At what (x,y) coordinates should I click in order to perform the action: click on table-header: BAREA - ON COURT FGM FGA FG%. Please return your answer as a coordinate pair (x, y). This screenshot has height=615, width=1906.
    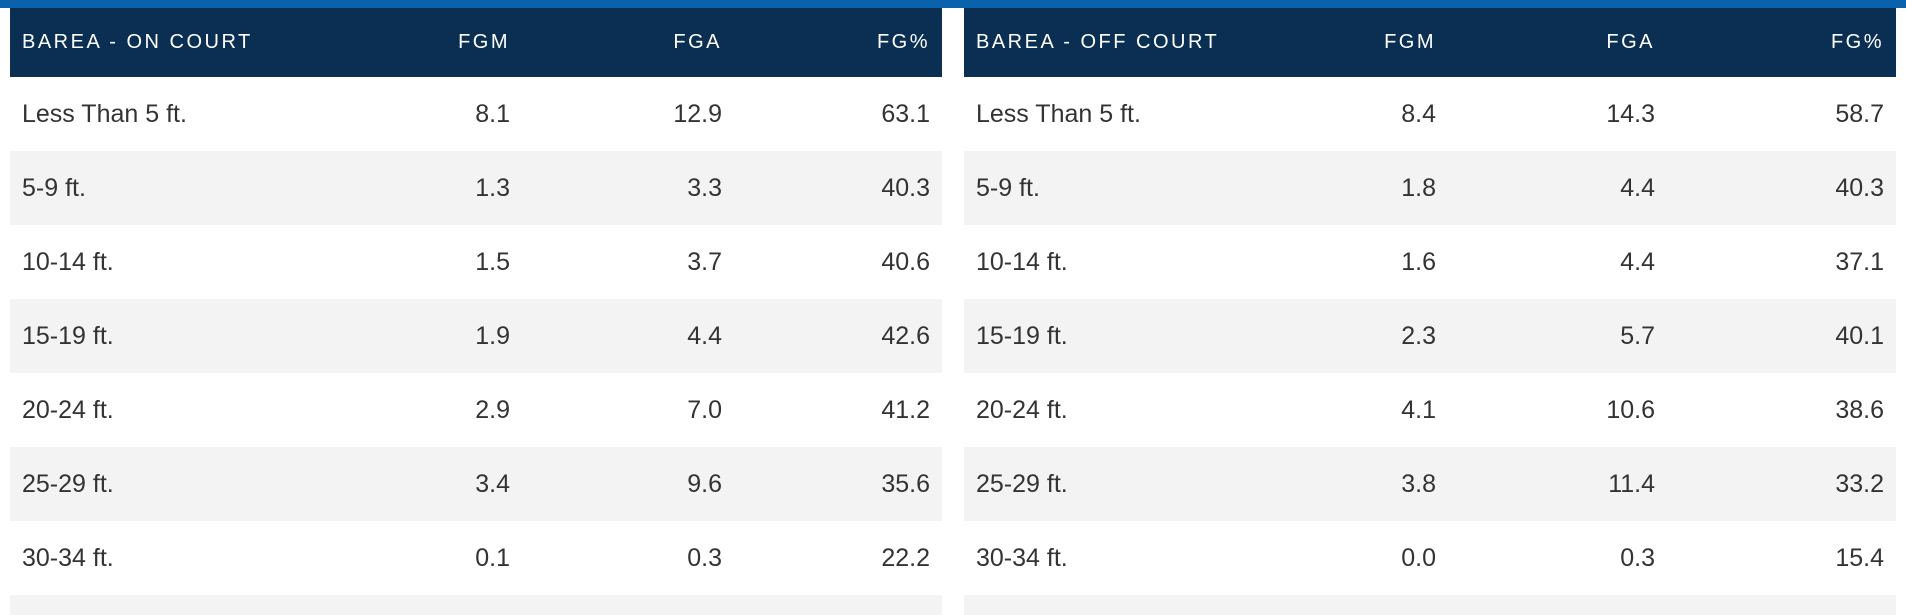
    Looking at the image, I should click on (476, 42).